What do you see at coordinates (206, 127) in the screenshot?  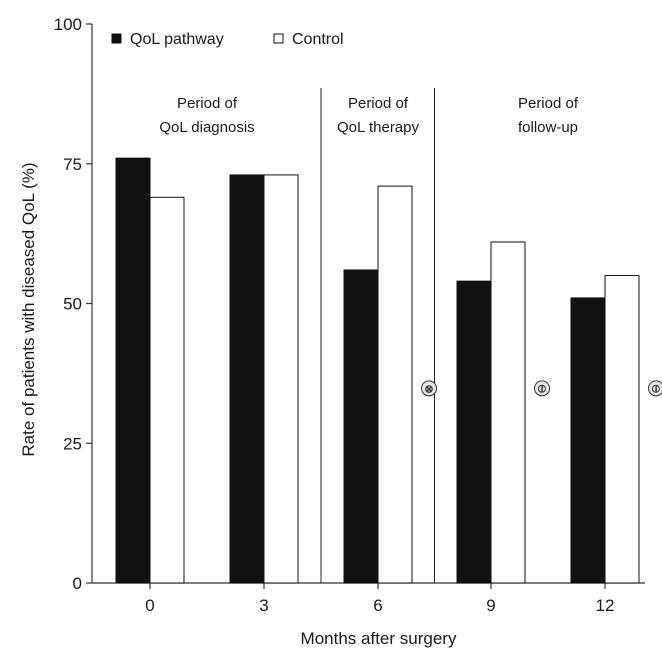 I see `period-label: QoL diagnosis` at bounding box center [206, 127].